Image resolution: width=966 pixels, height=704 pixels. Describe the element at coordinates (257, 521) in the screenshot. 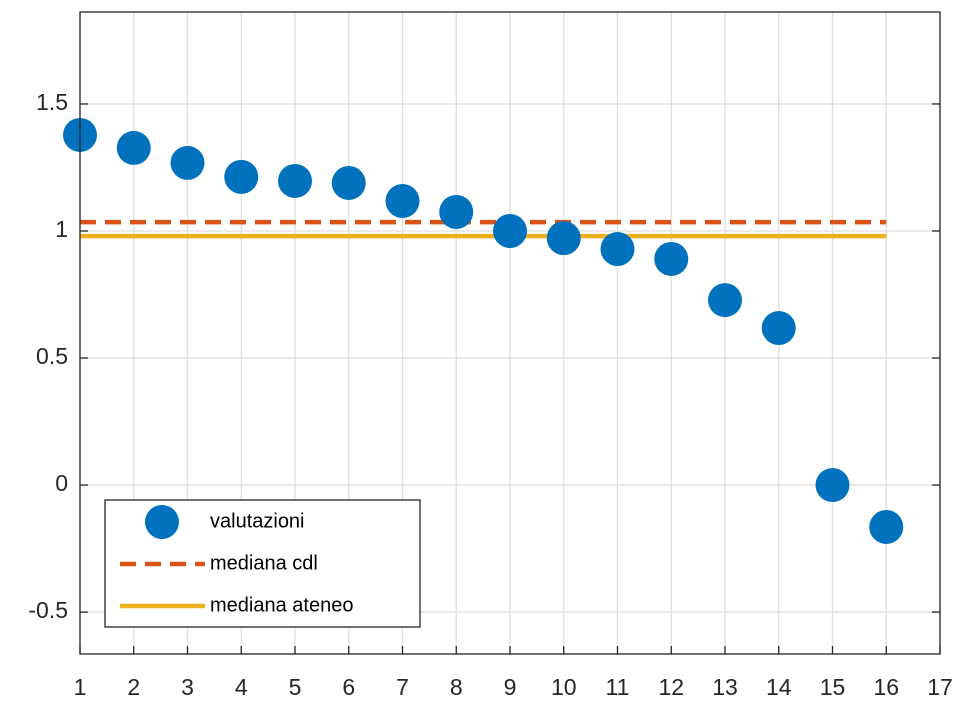

I see `legend-label: valutazioni` at that location.